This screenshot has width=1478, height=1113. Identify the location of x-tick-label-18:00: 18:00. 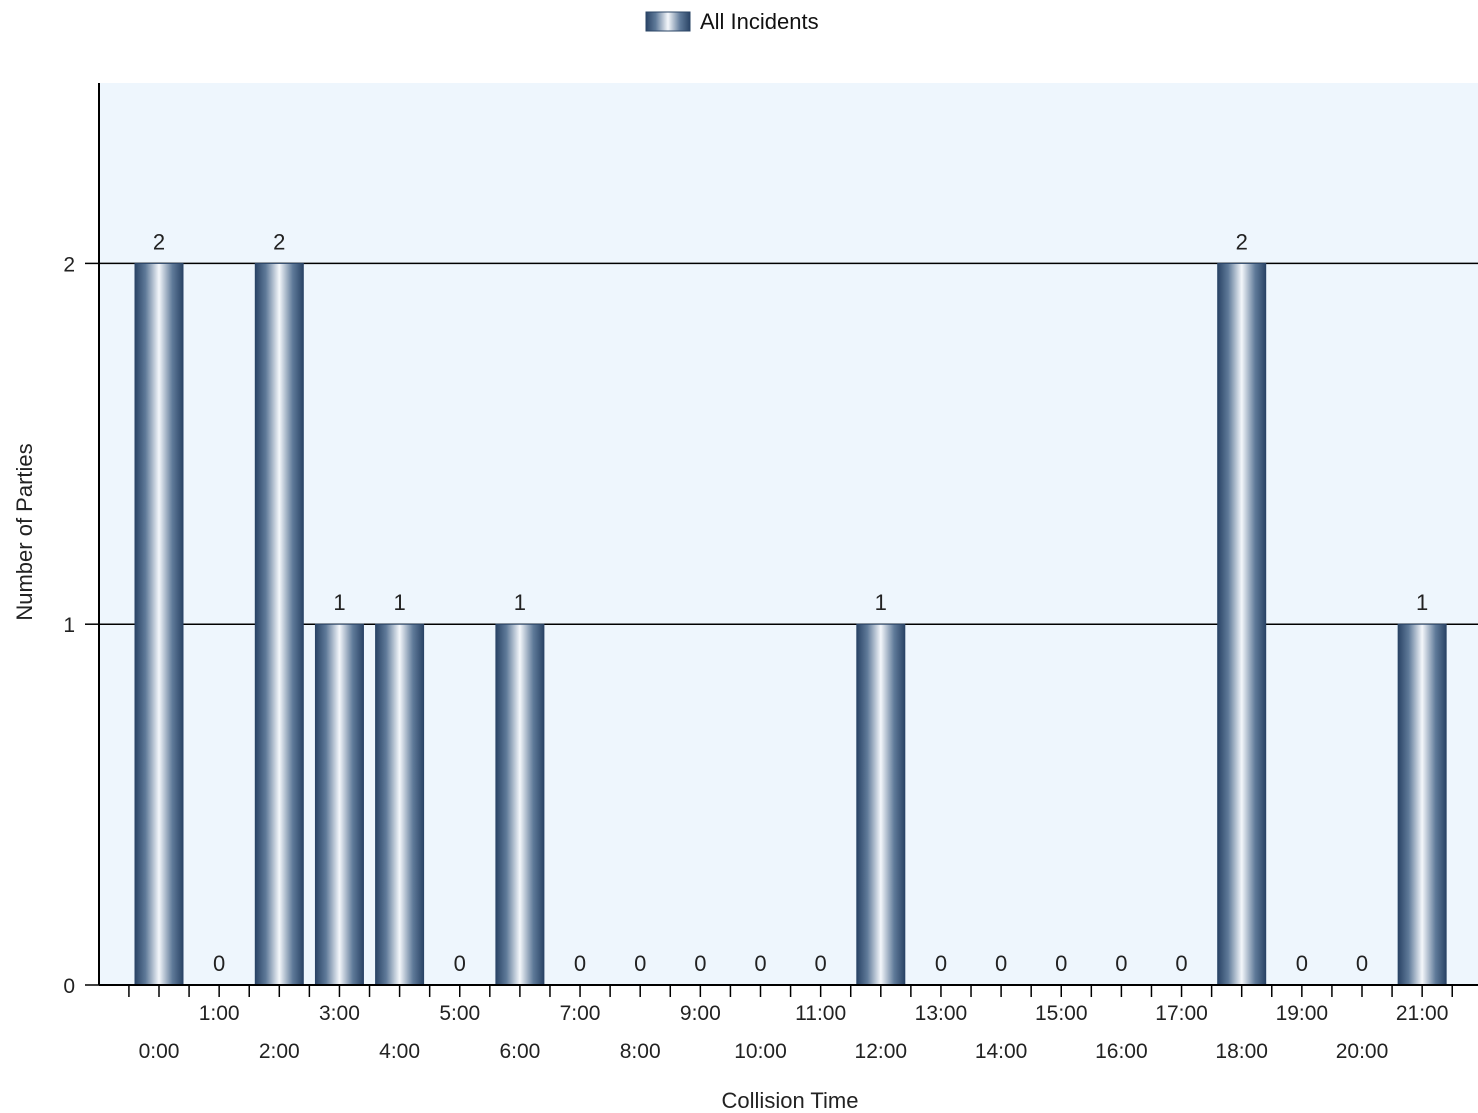
(1241, 1051).